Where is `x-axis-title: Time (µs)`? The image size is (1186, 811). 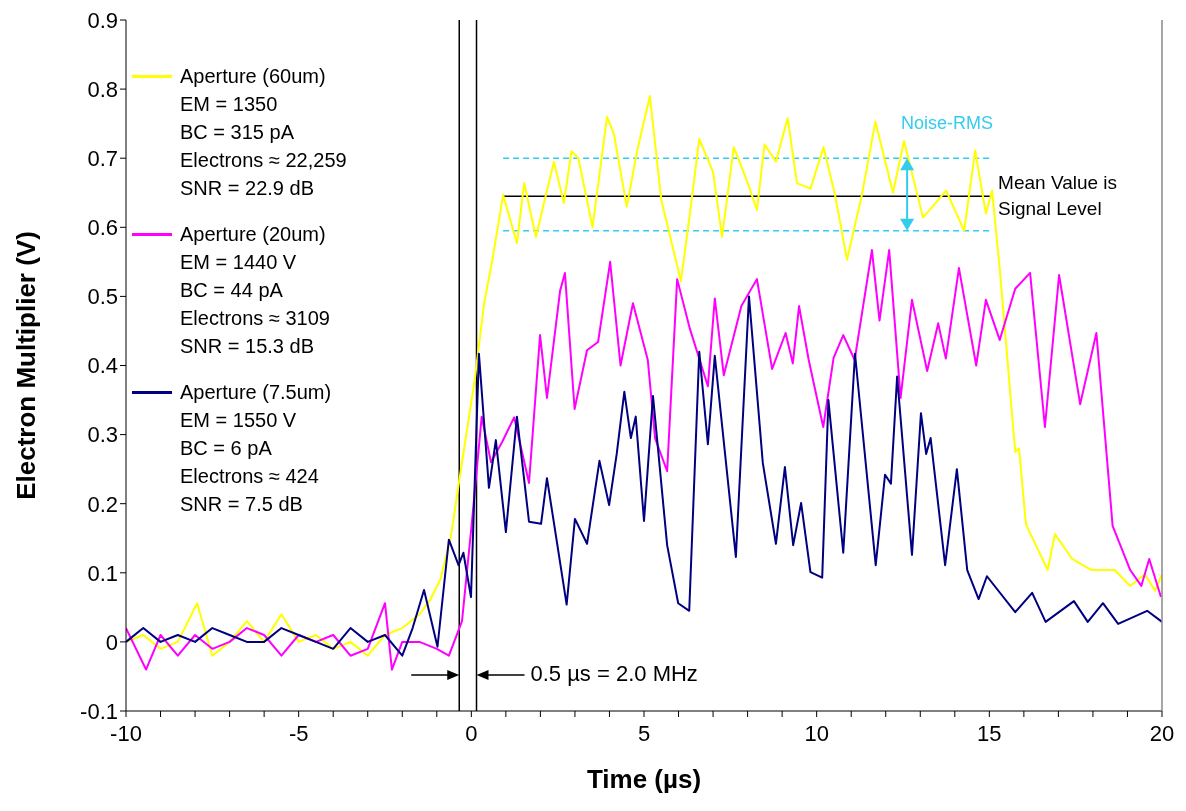
x-axis-title: Time (µs) is located at coordinates (644, 779).